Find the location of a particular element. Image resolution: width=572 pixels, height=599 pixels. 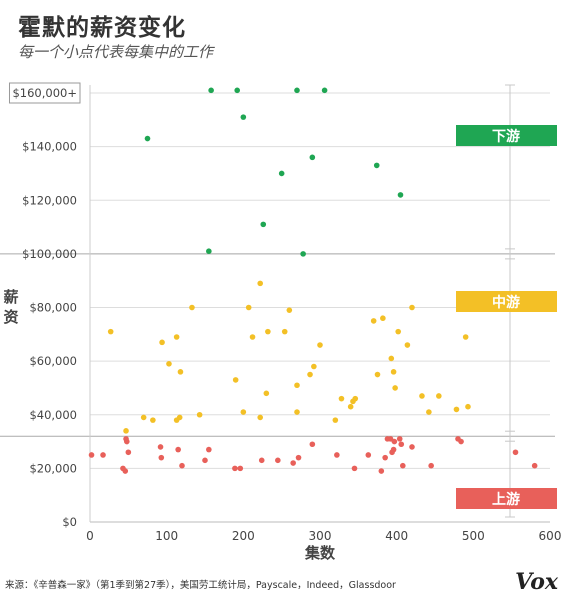

y-tick-label: $40,000 is located at coordinates (53, 415).